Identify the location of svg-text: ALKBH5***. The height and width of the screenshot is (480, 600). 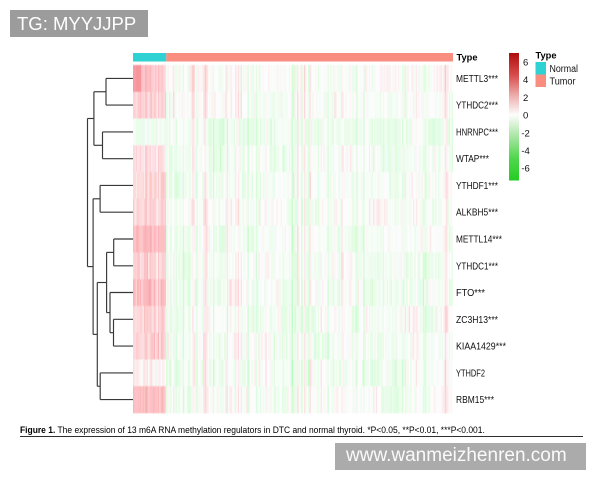
(477, 213).